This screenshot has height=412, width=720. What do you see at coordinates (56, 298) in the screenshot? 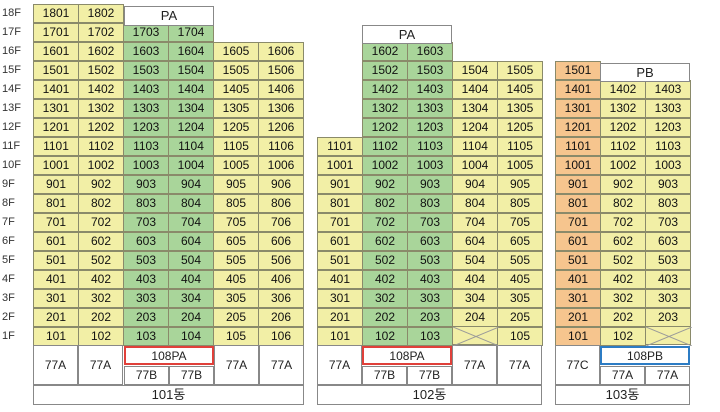
I see `b101-unit: 301` at bounding box center [56, 298].